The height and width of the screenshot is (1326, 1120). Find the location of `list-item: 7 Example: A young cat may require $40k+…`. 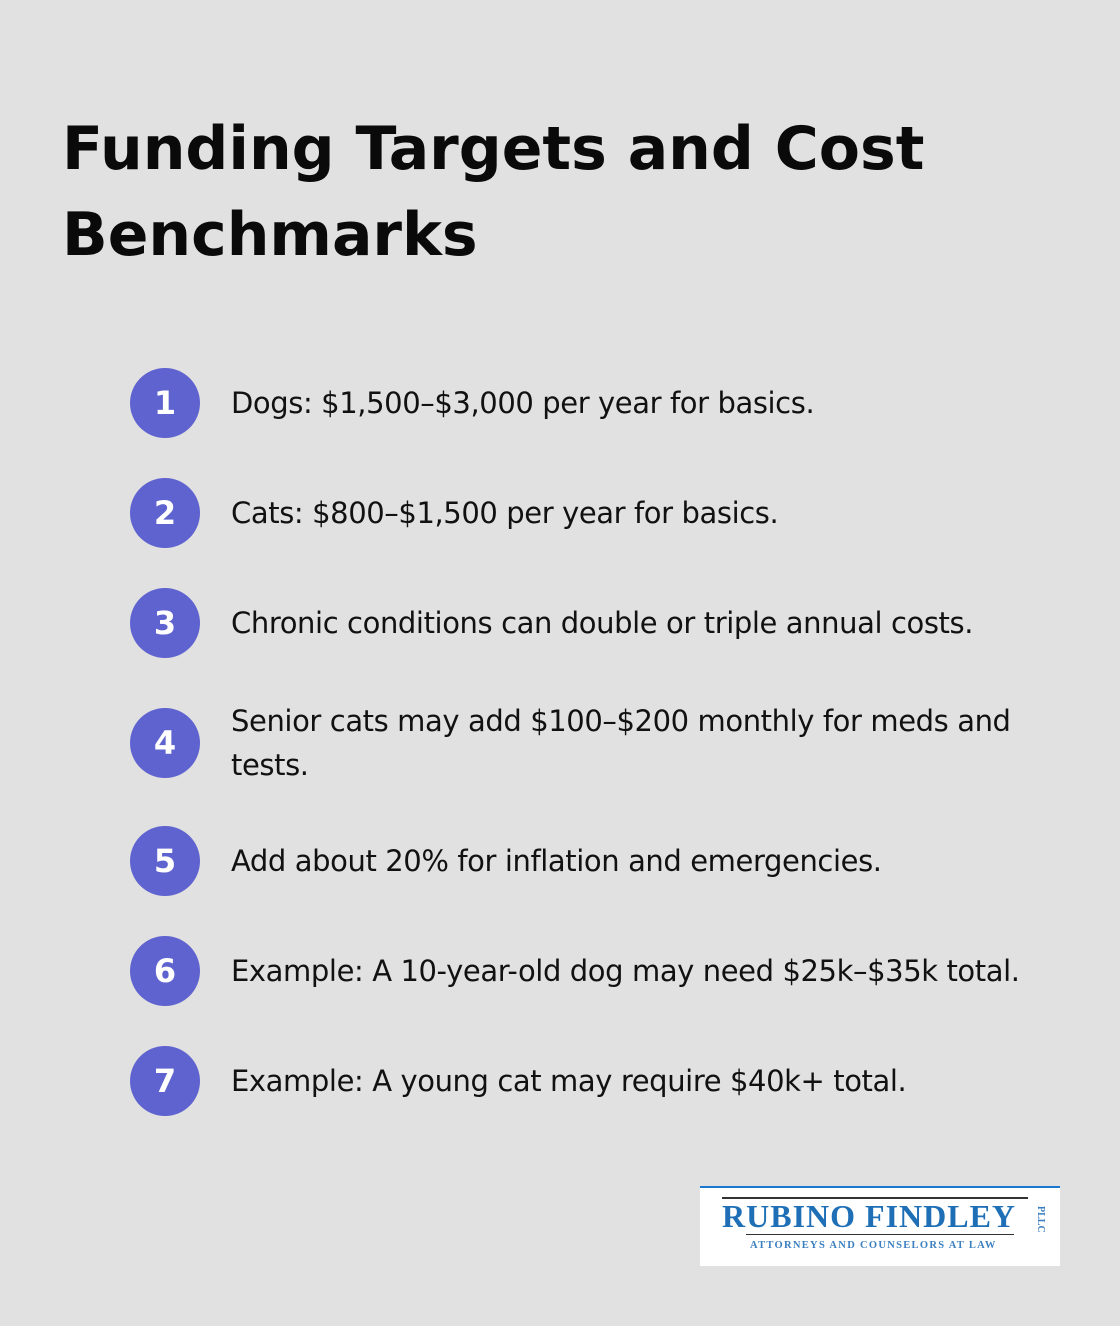

list-item: 7 Example: A young cat may require $40k+… is located at coordinates (600, 1081).